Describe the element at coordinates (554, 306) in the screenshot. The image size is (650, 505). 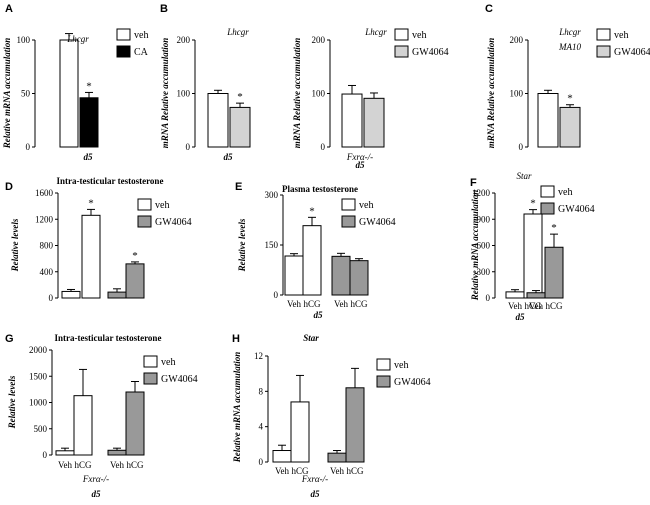
I see `x-tick-label-f-4: hCG` at that location.